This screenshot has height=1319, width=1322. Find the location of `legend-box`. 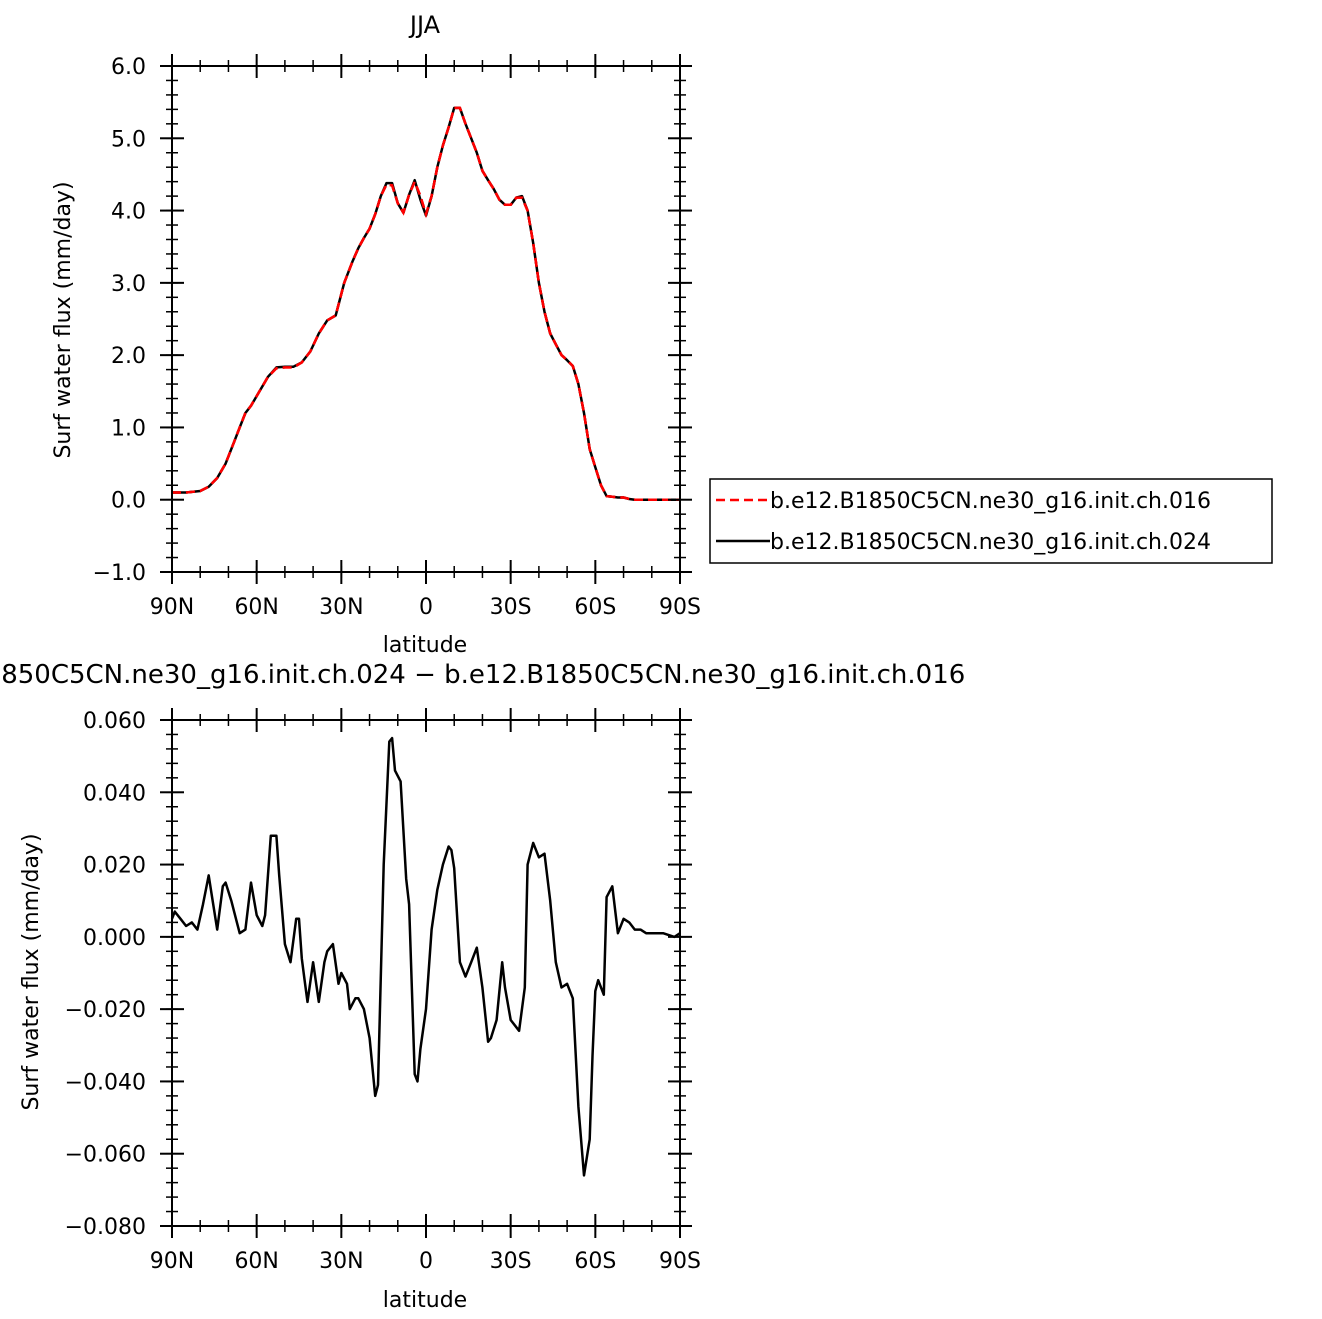

legend-box is located at coordinates (991, 521).